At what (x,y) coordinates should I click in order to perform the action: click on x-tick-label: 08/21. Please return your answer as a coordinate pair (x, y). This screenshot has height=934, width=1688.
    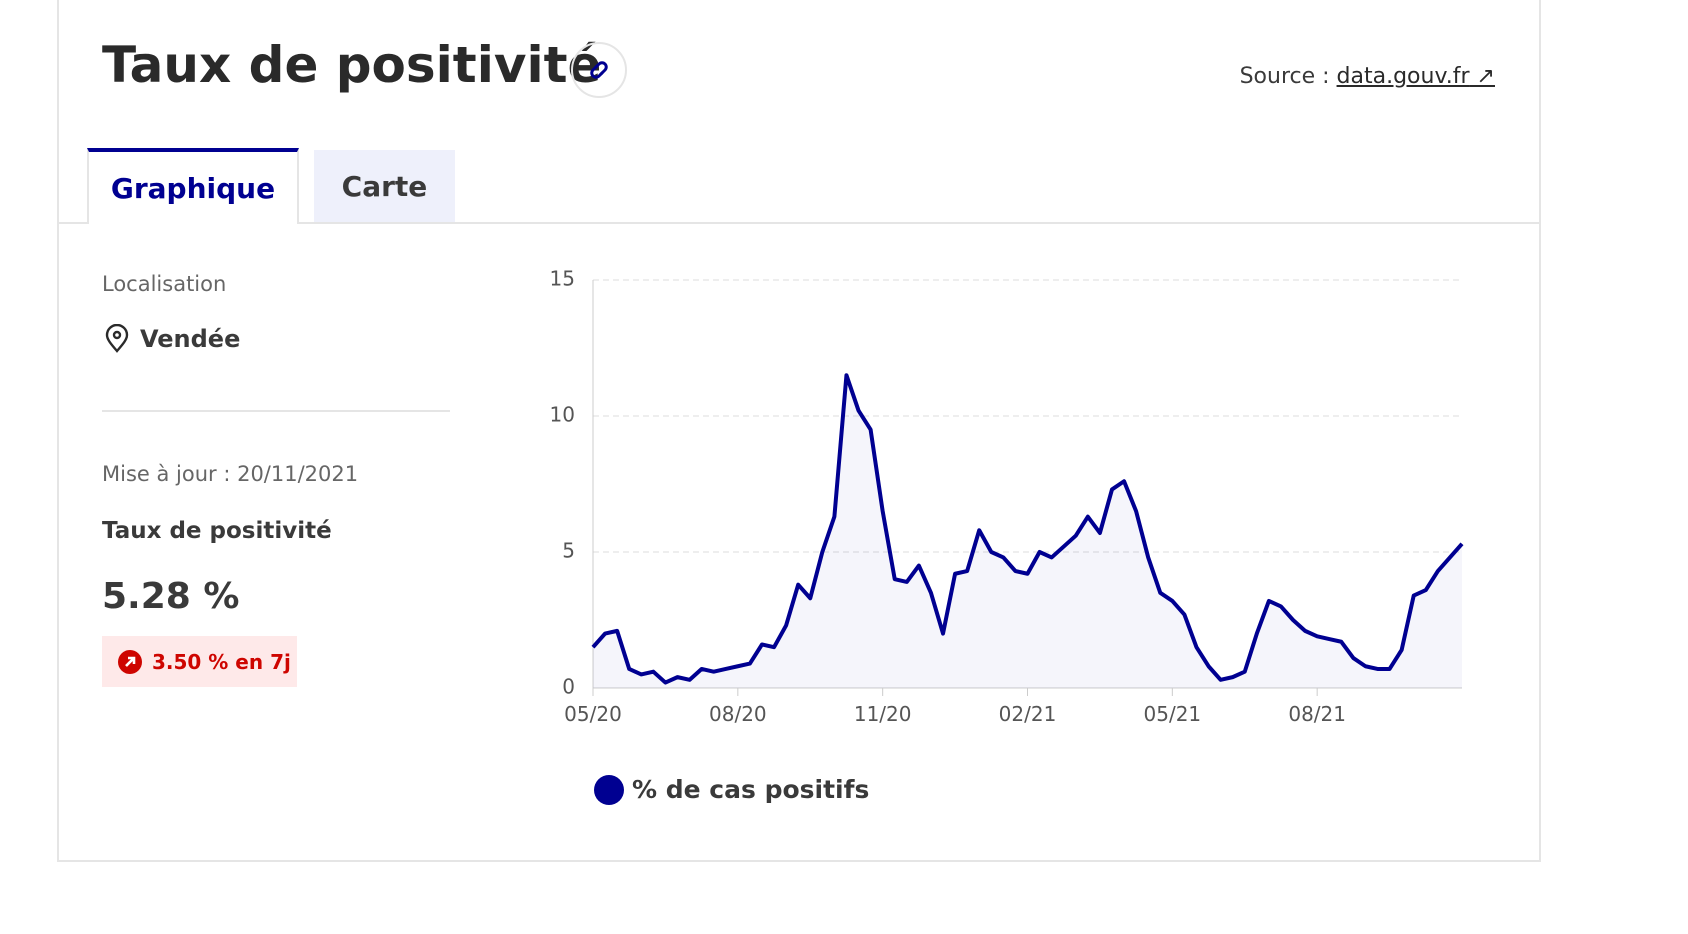
    Looking at the image, I should click on (1317, 714).